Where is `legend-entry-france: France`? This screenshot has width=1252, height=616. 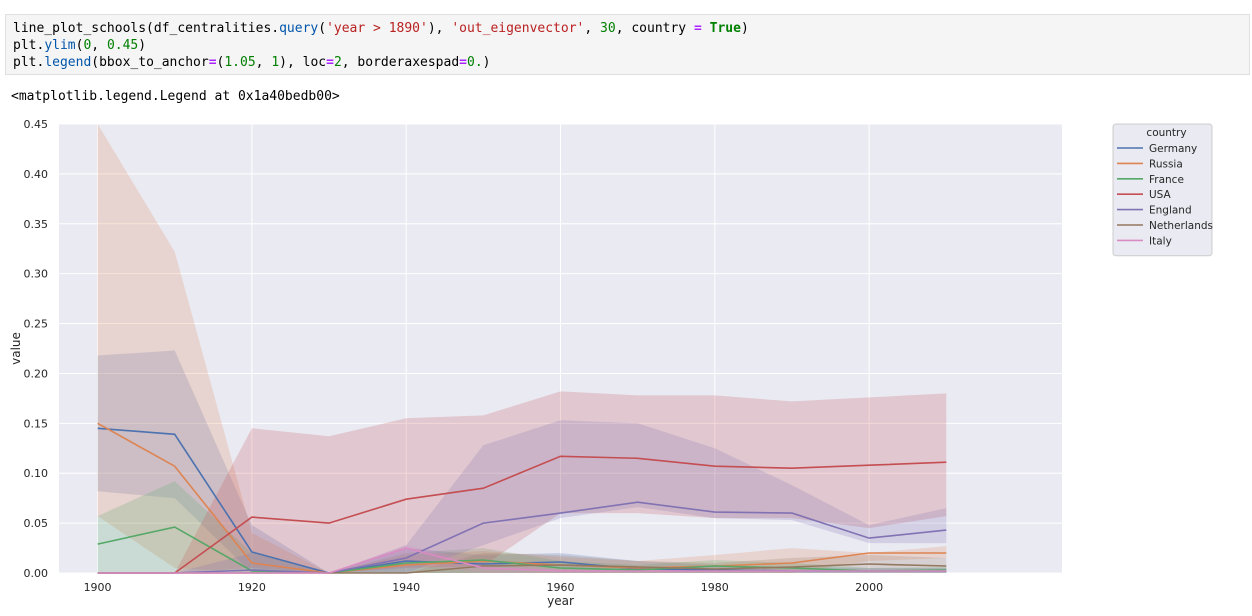
legend-entry-france: France is located at coordinates (1166, 180).